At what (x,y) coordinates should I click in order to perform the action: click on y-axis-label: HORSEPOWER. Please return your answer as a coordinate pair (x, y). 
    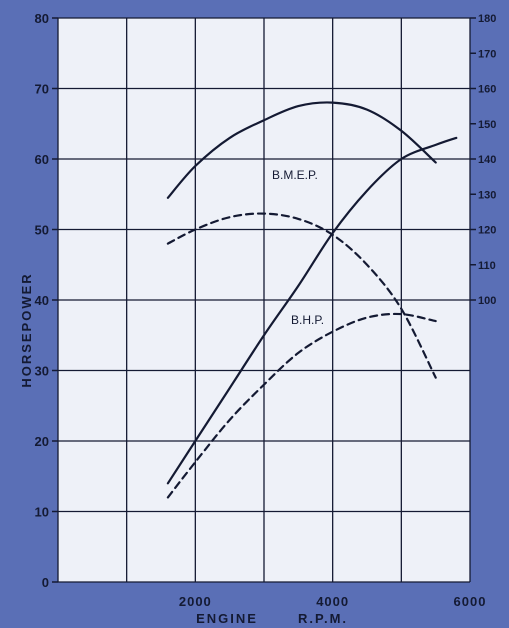
    Looking at the image, I should click on (26, 329).